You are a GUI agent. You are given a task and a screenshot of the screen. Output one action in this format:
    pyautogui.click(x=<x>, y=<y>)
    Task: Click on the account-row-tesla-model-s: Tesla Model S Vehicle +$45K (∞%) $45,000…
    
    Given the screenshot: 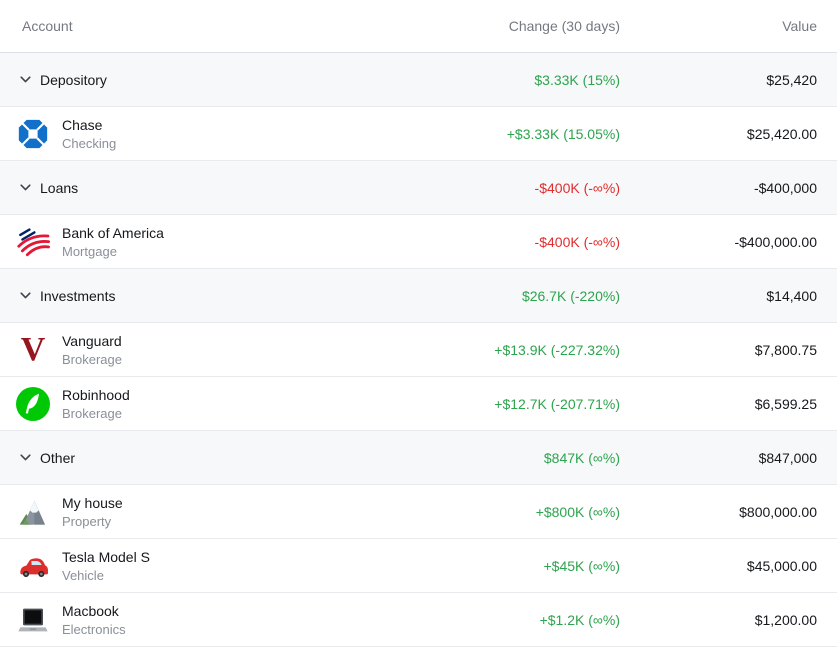 What is the action you would take?
    pyautogui.click(x=418, y=566)
    